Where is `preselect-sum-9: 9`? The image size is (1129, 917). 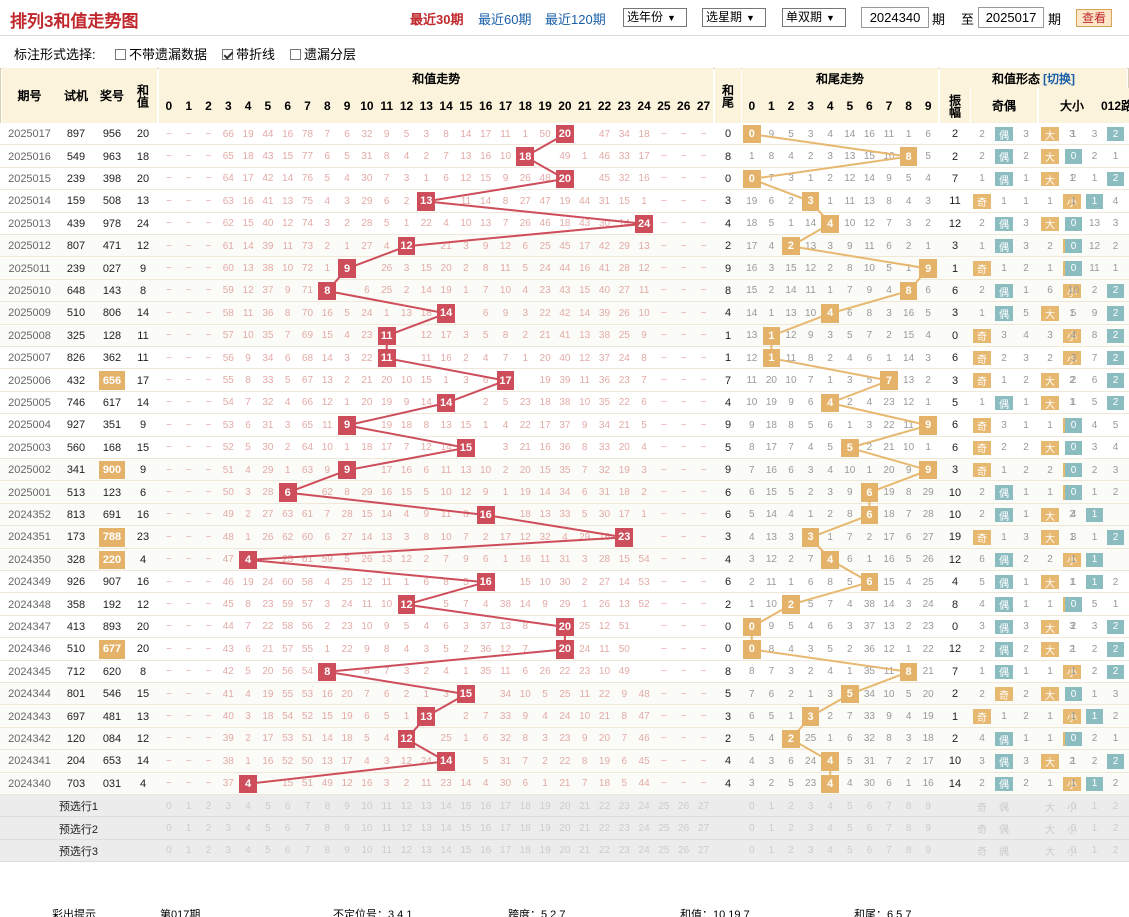
preselect-sum-9: 9 is located at coordinates (347, 806).